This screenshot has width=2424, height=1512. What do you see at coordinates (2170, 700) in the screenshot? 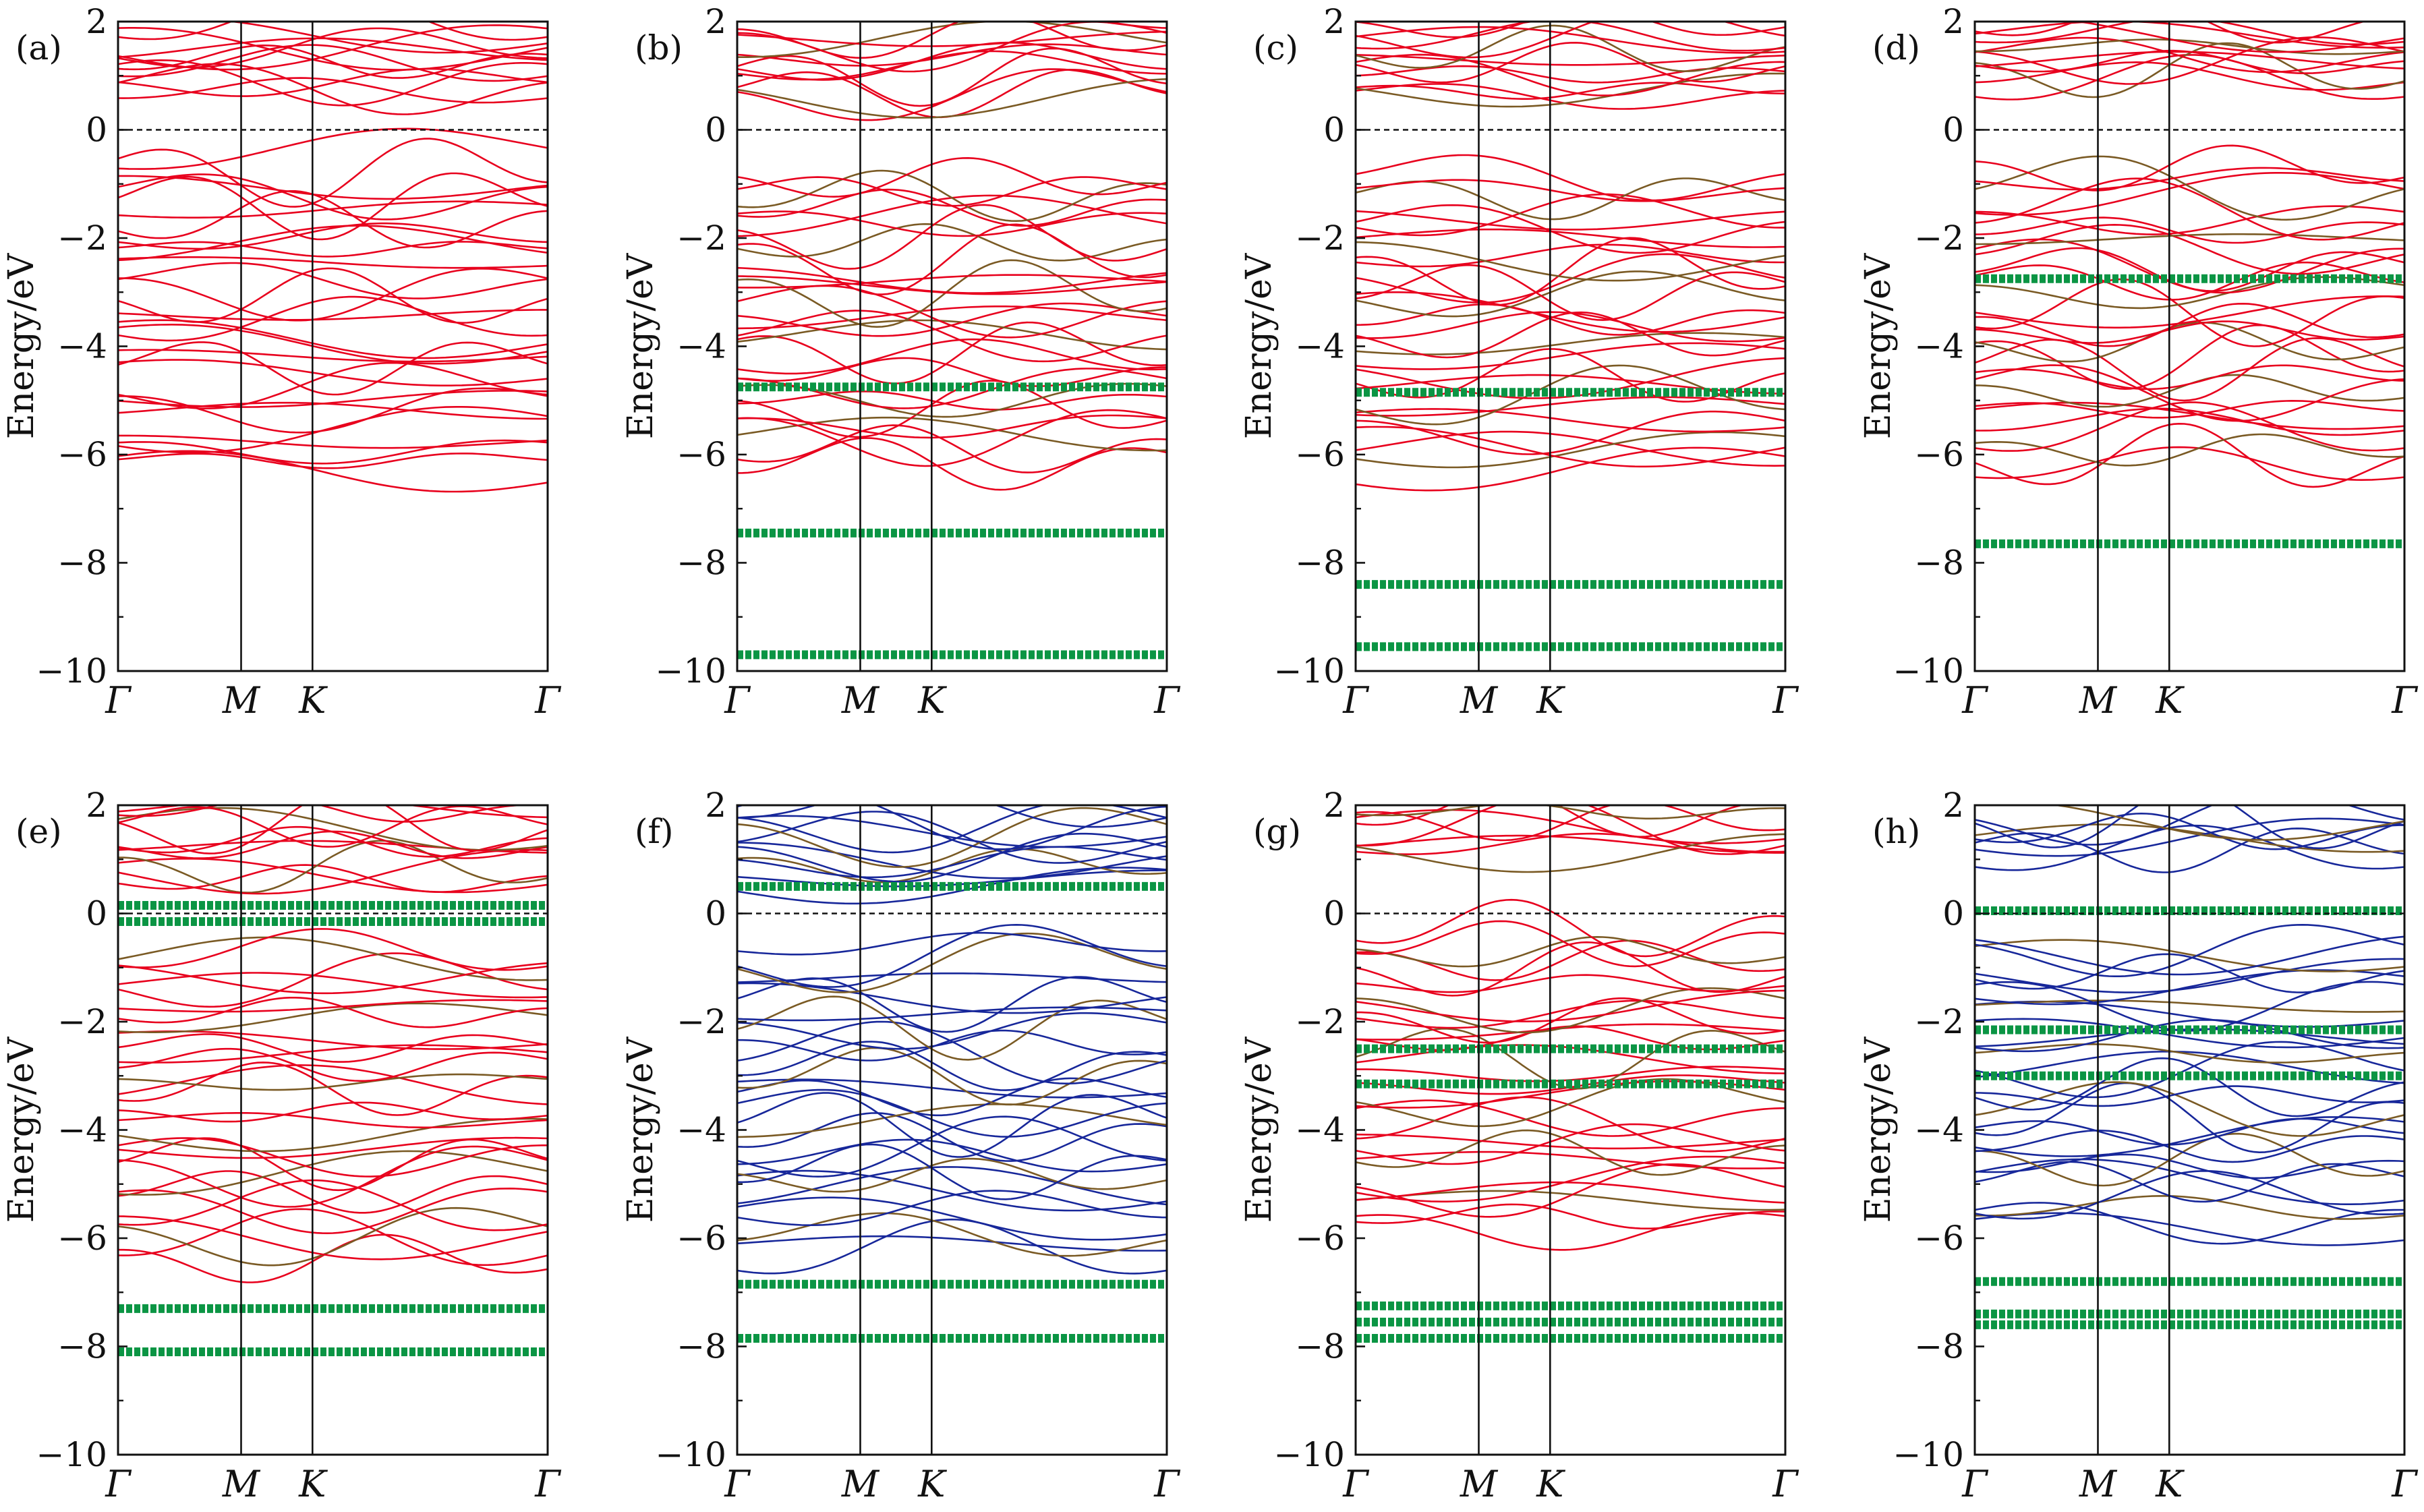
I see `x-tick-label: K` at bounding box center [2170, 700].